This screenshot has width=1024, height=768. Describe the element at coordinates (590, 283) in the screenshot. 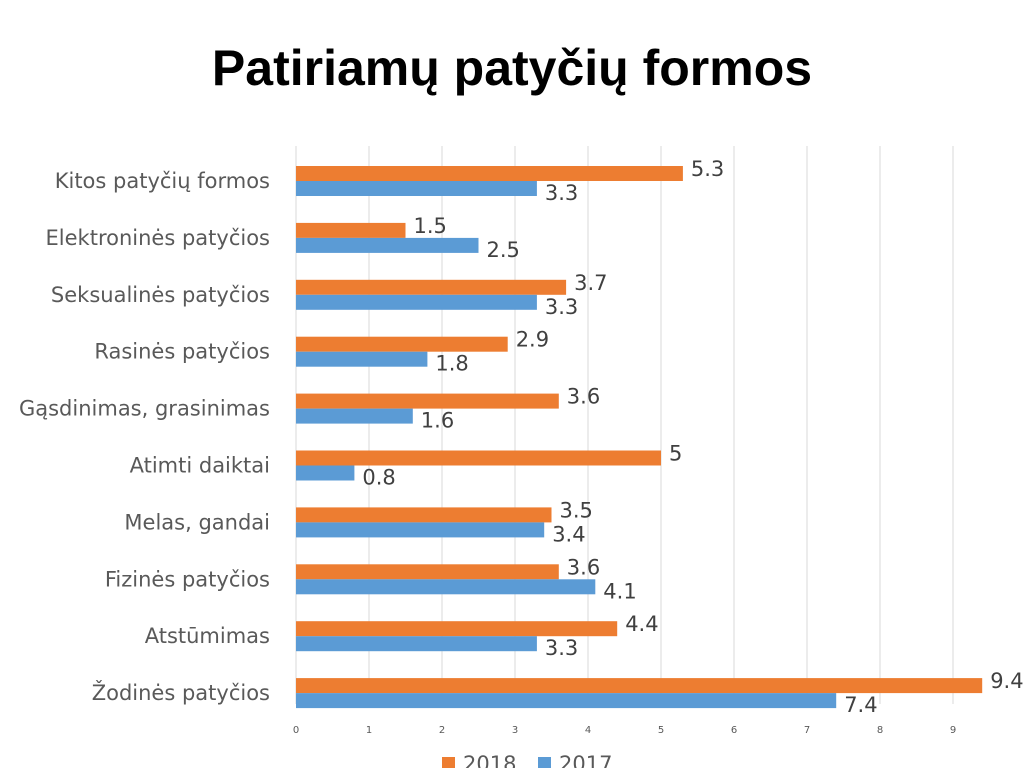

I see `data-label-2018: 3.7` at that location.